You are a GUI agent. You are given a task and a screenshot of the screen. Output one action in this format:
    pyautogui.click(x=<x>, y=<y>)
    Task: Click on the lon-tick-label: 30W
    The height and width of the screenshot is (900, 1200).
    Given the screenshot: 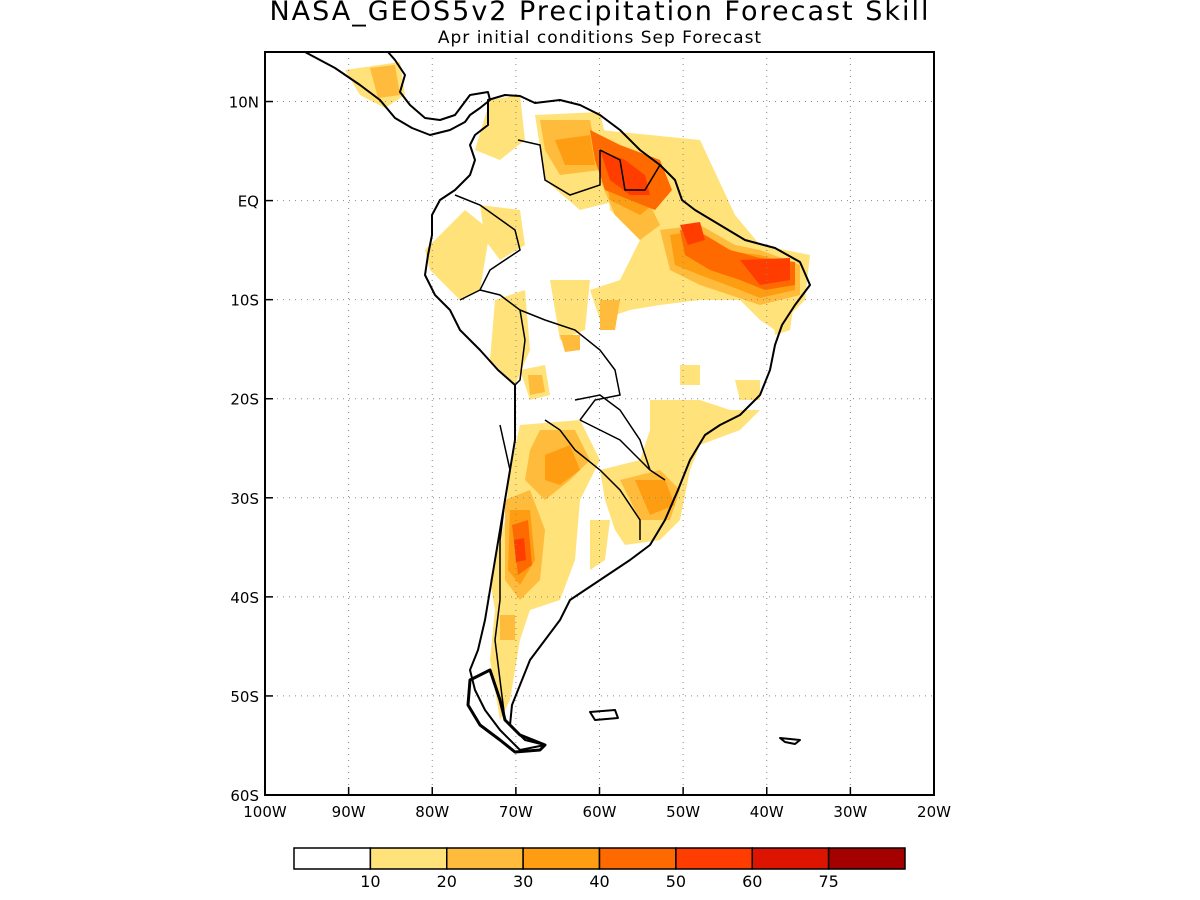 What is the action you would take?
    pyautogui.click(x=850, y=812)
    